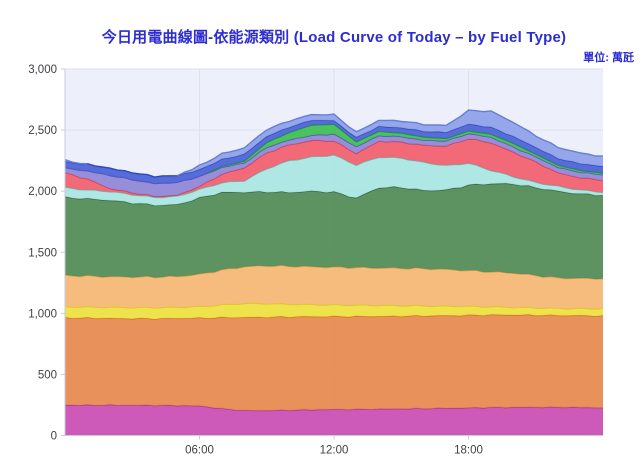 Image resolution: width=640 pixels, height=462 pixels. I want to click on y-axis: 0 500 1,000 1,500 2,000 2,500 3,000, so click(46, 253).